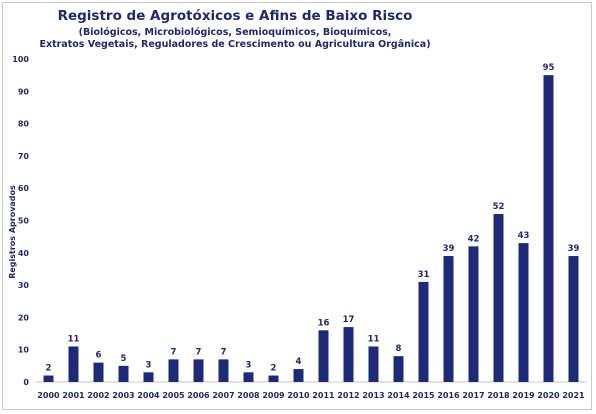  I want to click on bar-value-label: 42, so click(474, 239).